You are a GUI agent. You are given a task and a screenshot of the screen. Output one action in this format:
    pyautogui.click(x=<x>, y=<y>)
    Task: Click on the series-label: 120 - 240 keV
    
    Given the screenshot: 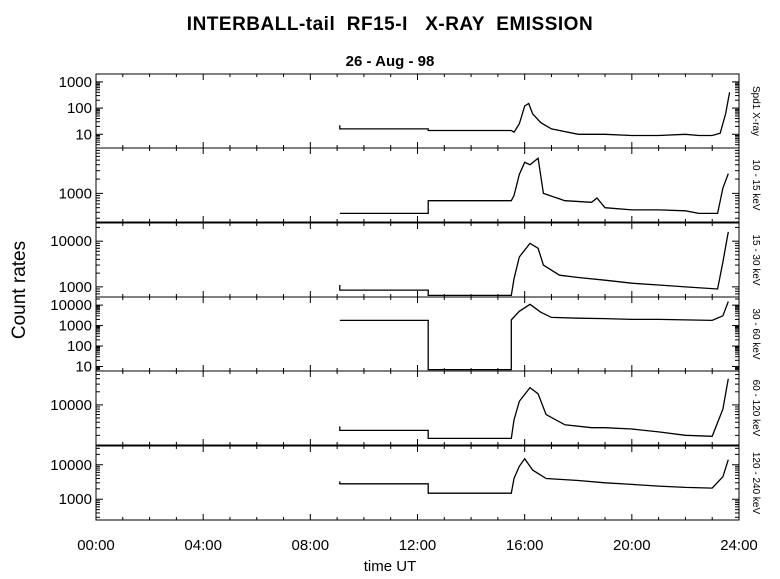 What is the action you would take?
    pyautogui.click(x=755, y=483)
    